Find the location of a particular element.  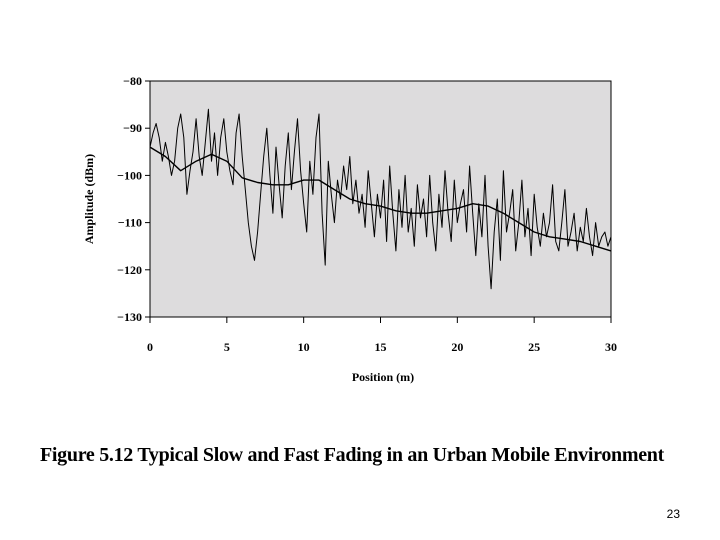

x-tick-label: 5 is located at coordinates (227, 347).